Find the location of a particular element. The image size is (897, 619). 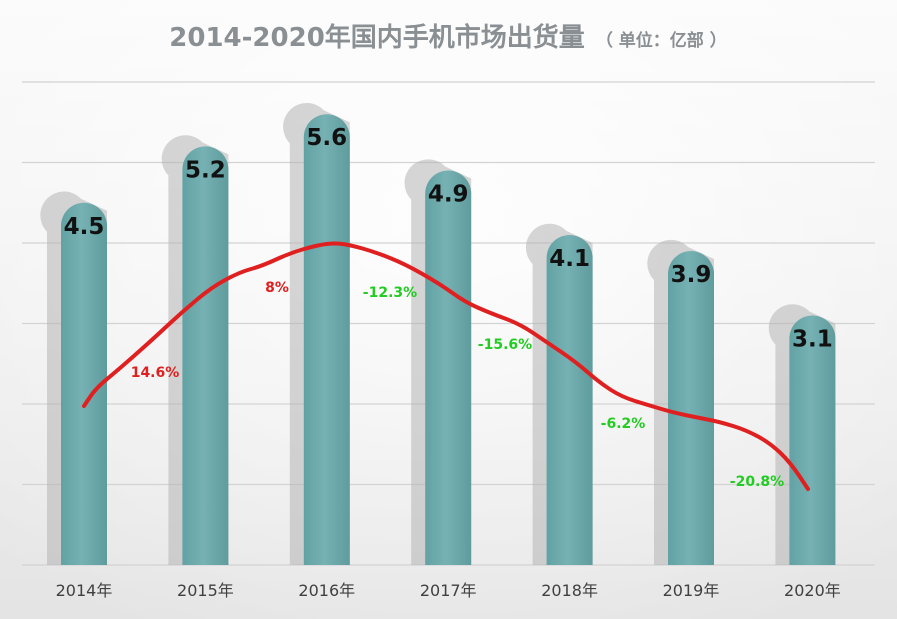

x-axis: 2014年 2015年 2016年 2017年 2018年 2019年 2020年 is located at coordinates (448, 590).